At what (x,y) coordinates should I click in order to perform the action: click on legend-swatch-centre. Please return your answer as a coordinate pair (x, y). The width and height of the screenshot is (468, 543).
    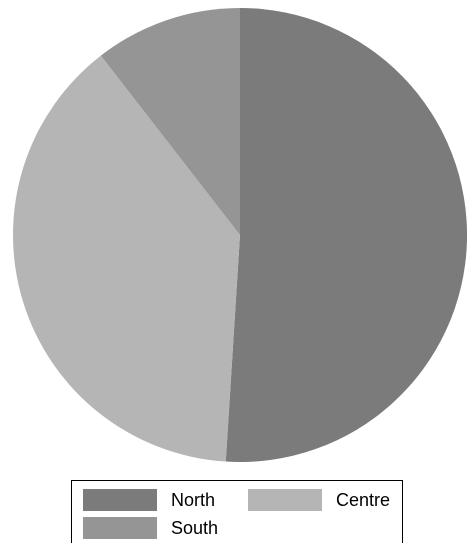
    Looking at the image, I should click on (285, 500).